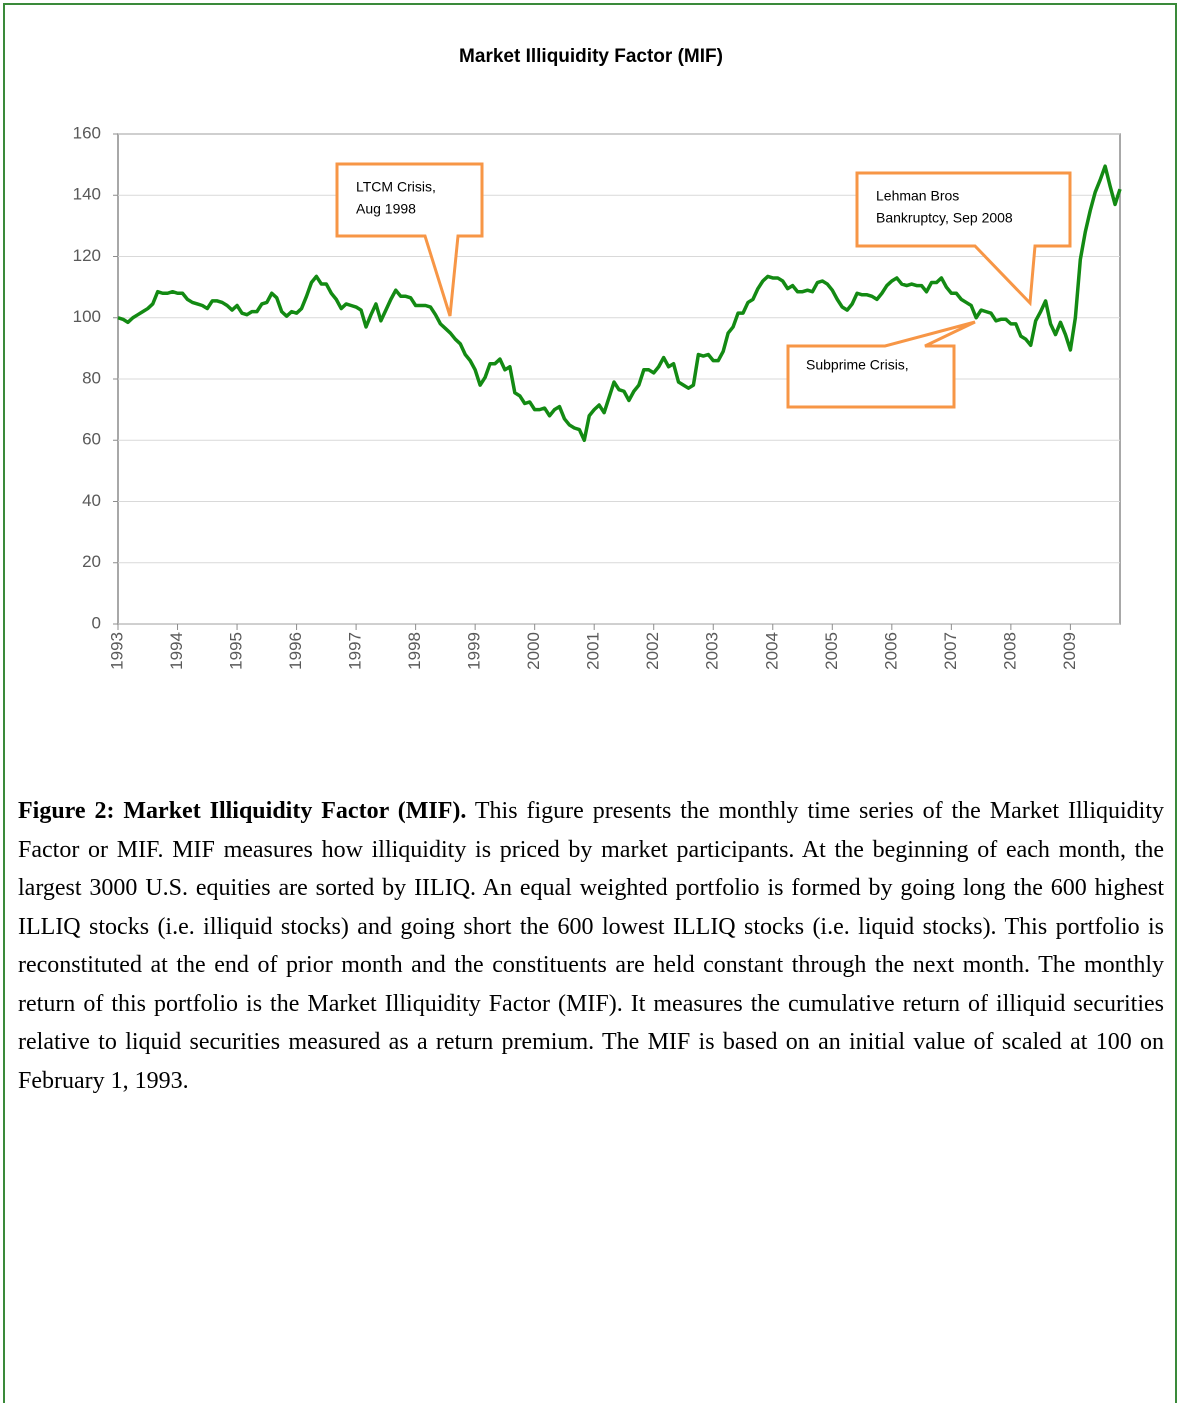 The image size is (1182, 1403). What do you see at coordinates (771, 651) in the screenshot?
I see `x-tick-label: 2004` at bounding box center [771, 651].